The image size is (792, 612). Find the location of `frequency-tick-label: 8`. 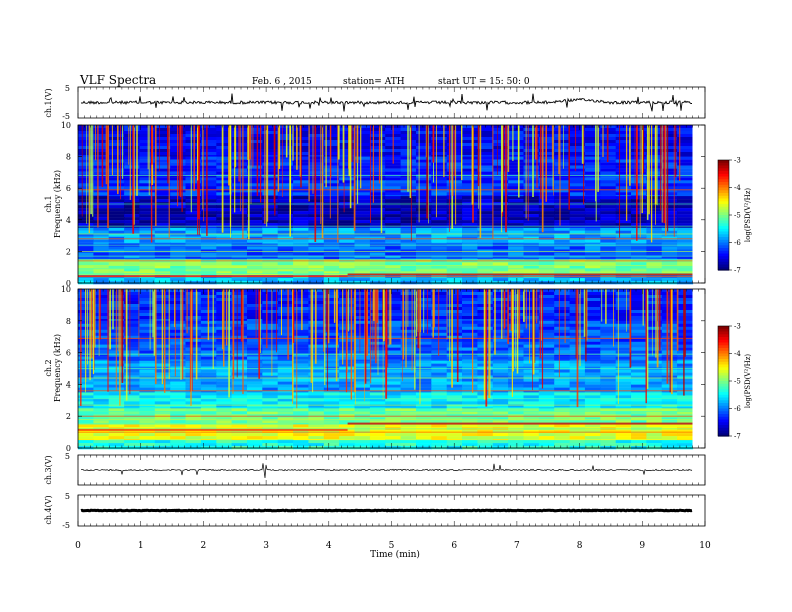

frequency-tick-label: 8 is located at coordinates (68, 157).